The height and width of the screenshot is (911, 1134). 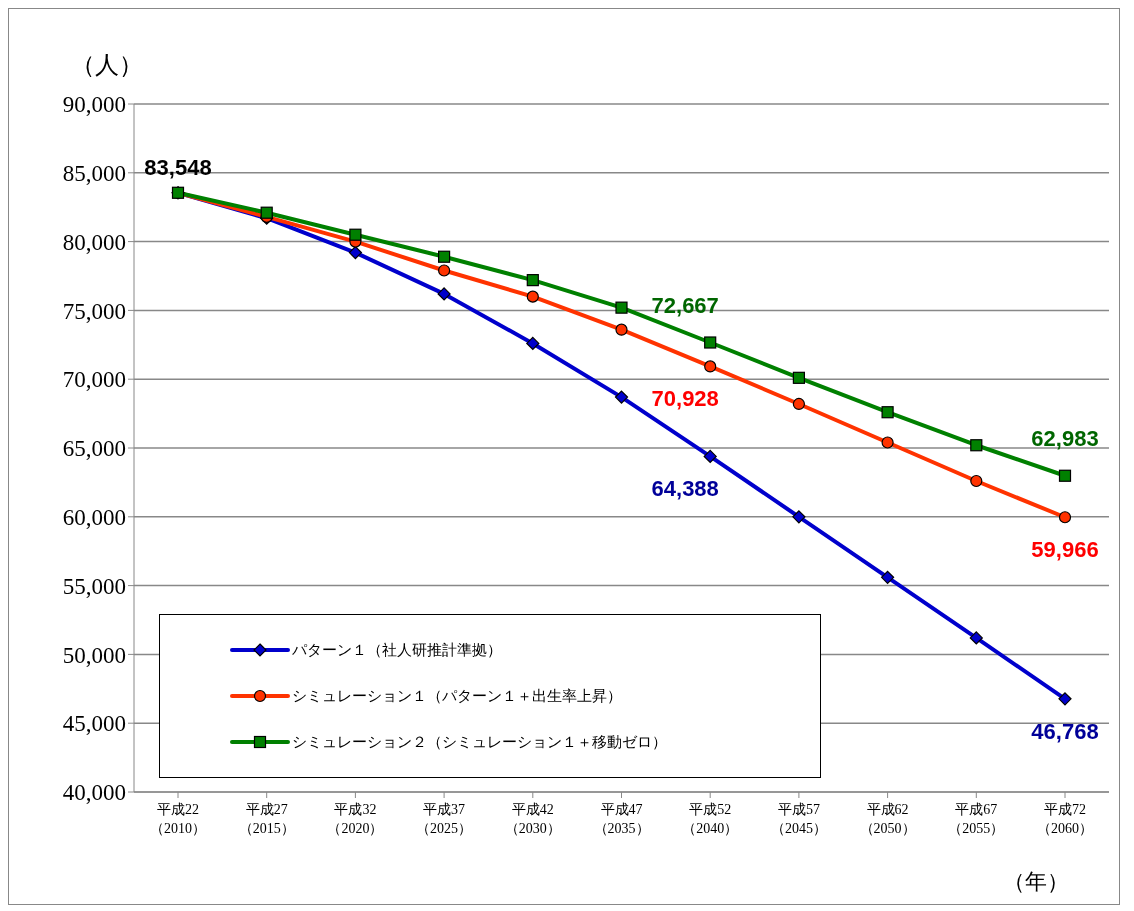 What do you see at coordinates (444, 819) in the screenshot?
I see `x-tick-label: 平成37 （2025）` at bounding box center [444, 819].